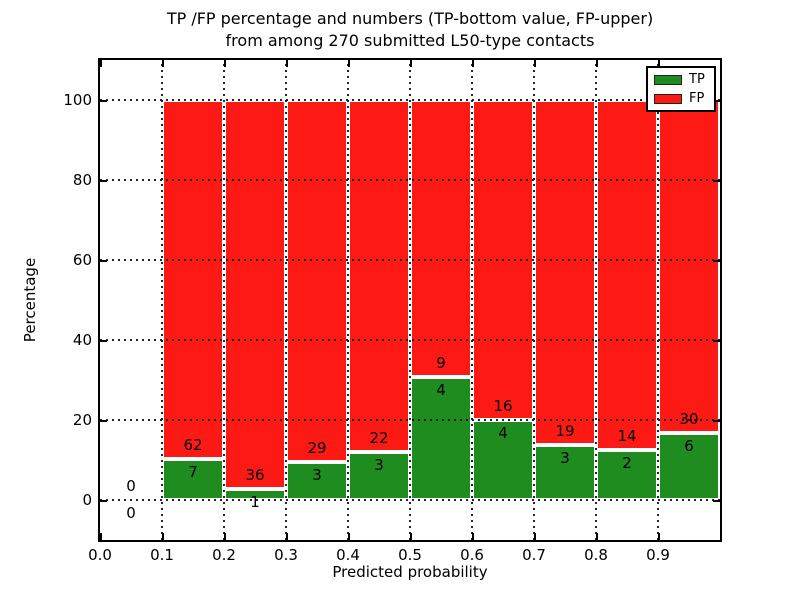 The width and height of the screenshot is (800, 600). Describe the element at coordinates (472, 555) in the screenshot. I see `x-tick-label: 0.6` at that location.